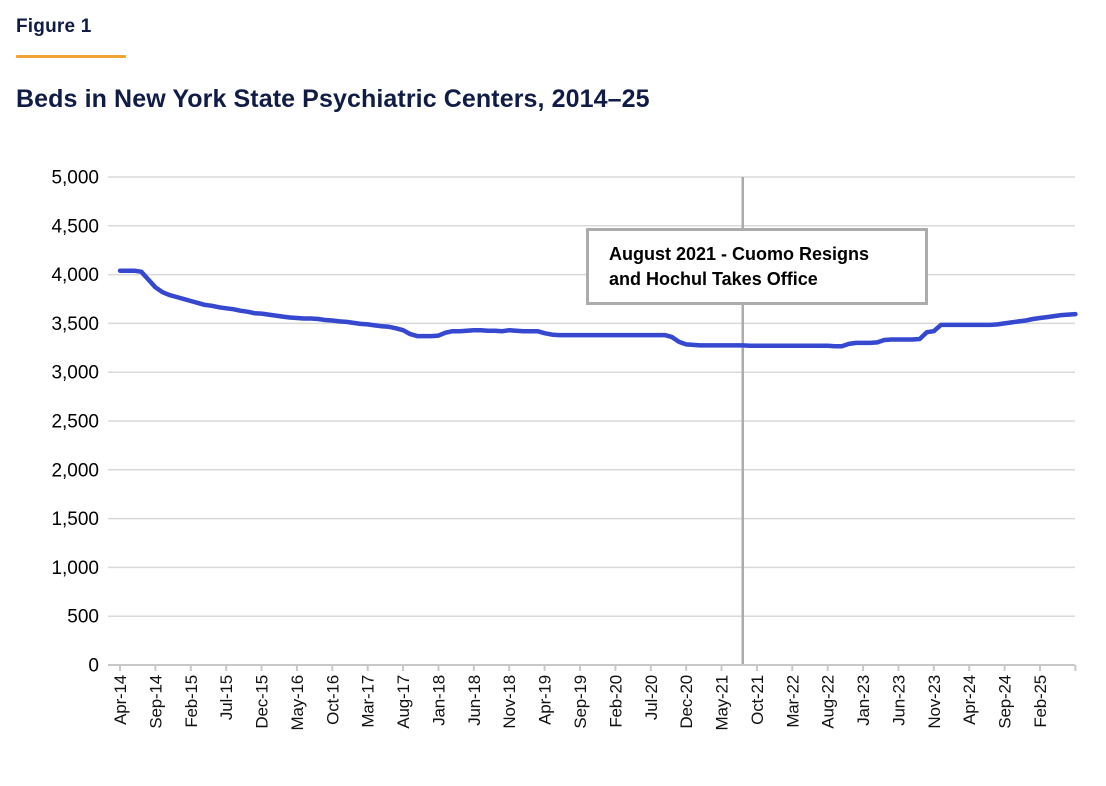 The height and width of the screenshot is (786, 1106). What do you see at coordinates (615, 701) in the screenshot?
I see `x-tick-label: Feb-20` at bounding box center [615, 701].